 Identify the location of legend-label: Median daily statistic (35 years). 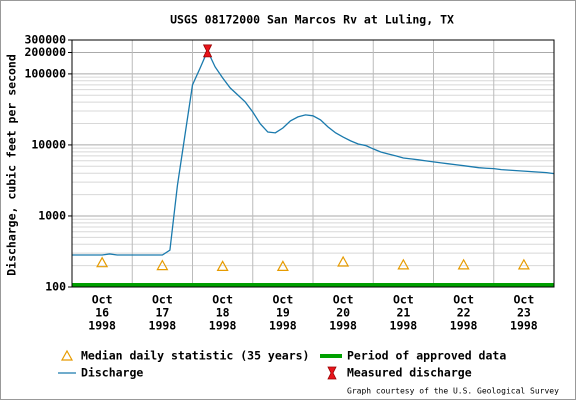
(195, 356).